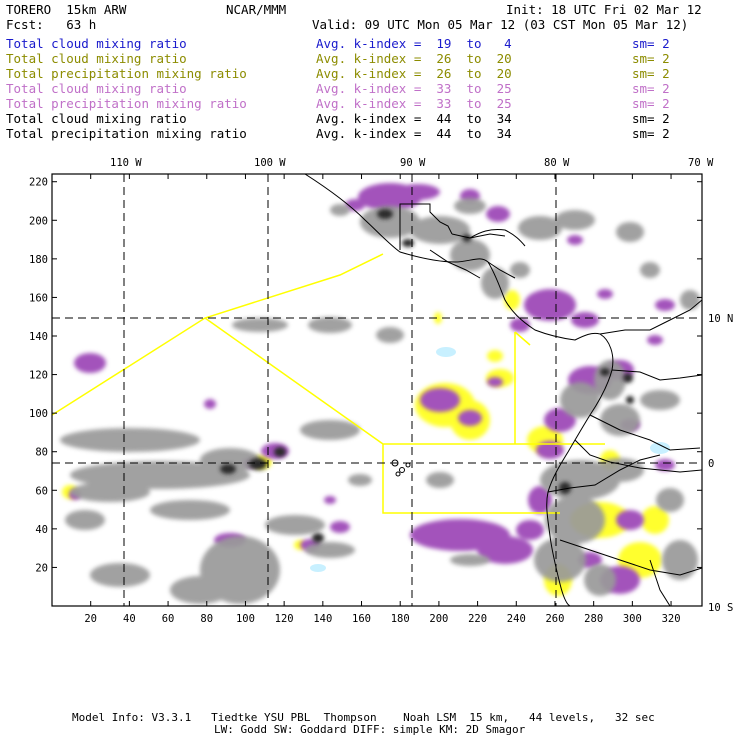 Image resolution: width=740 pixels, height=740 pixels. Describe the element at coordinates (38, 376) in the screenshot. I see `y-tick-label: 120` at that location.